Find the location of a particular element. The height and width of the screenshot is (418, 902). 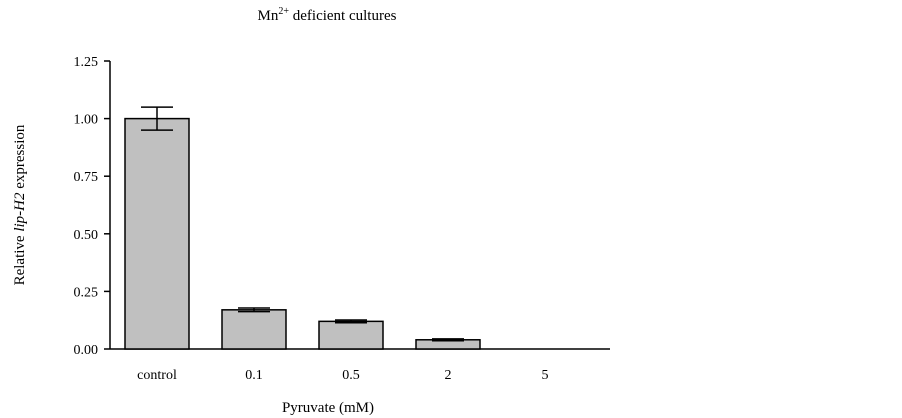

y-tick-label: 0.25 is located at coordinates (86, 292).